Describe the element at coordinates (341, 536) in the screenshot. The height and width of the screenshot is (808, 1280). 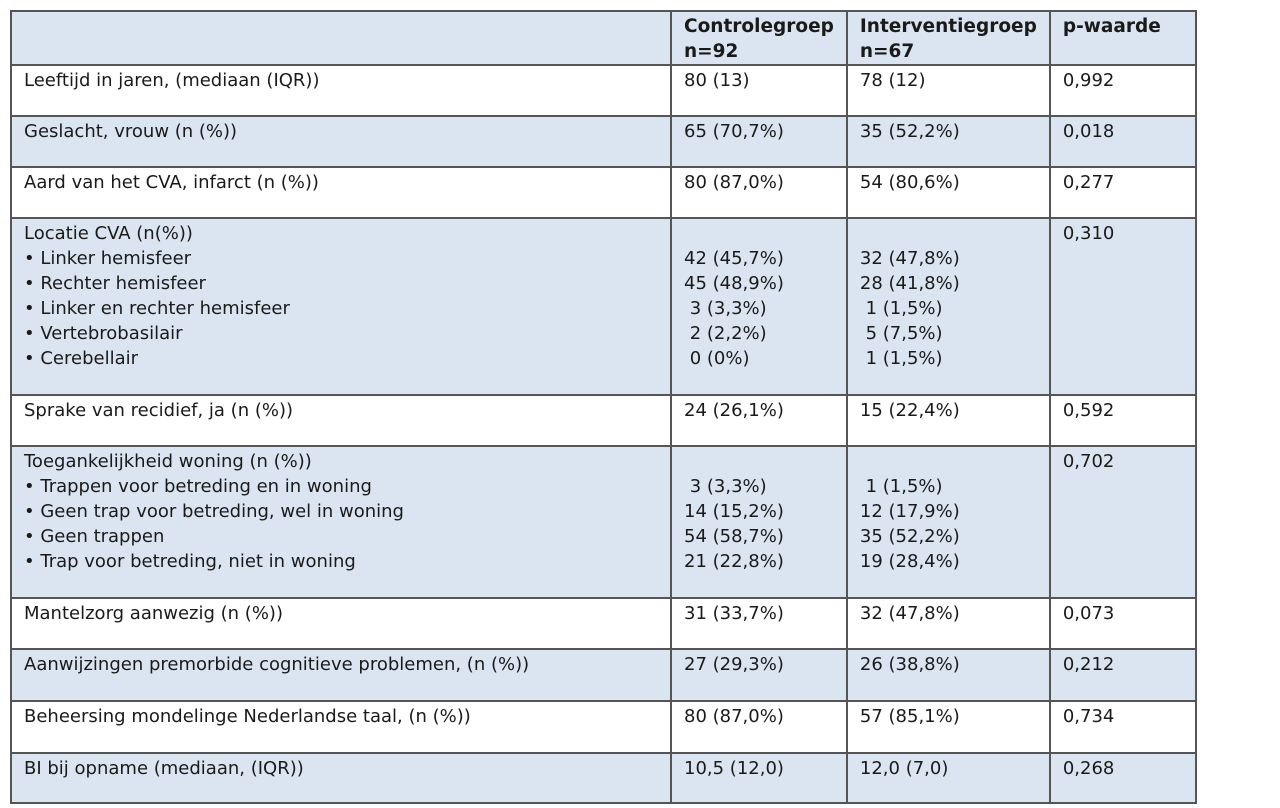
I see `list-item: Geen trappen` at that location.